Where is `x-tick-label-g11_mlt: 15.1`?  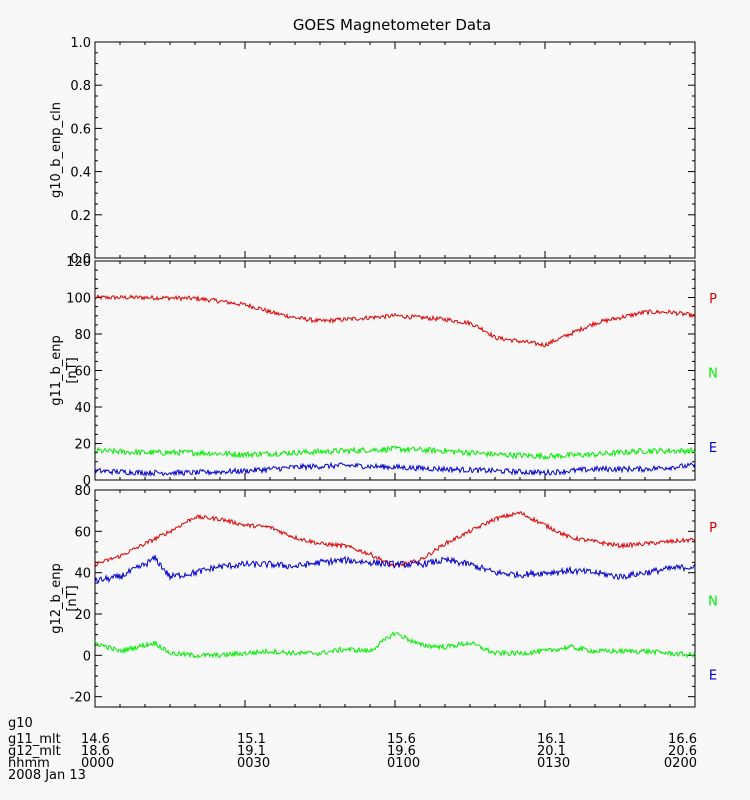
x-tick-label-g11_mlt: 15.1 is located at coordinates (251, 739).